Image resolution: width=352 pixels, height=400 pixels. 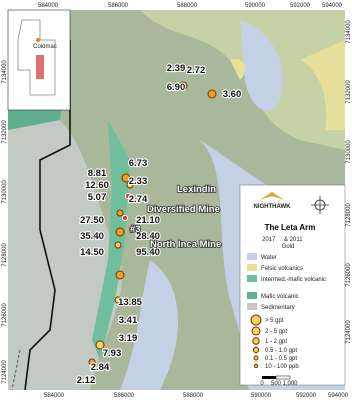 What do you see at coordinates (138, 199) in the screenshot?
I see `gold-label: 2.74` at bounding box center [138, 199].